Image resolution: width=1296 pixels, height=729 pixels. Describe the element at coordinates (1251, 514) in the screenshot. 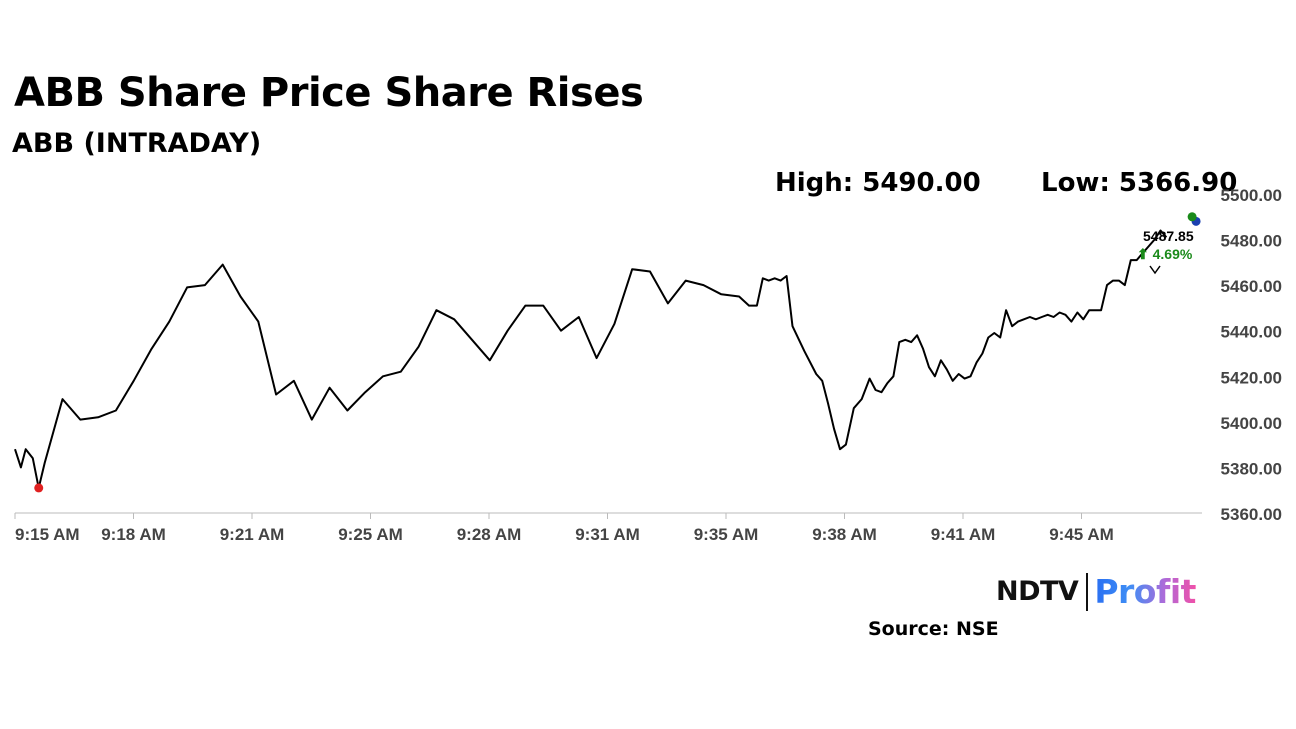

I see `y-tick-label: 5360.00` at that location.